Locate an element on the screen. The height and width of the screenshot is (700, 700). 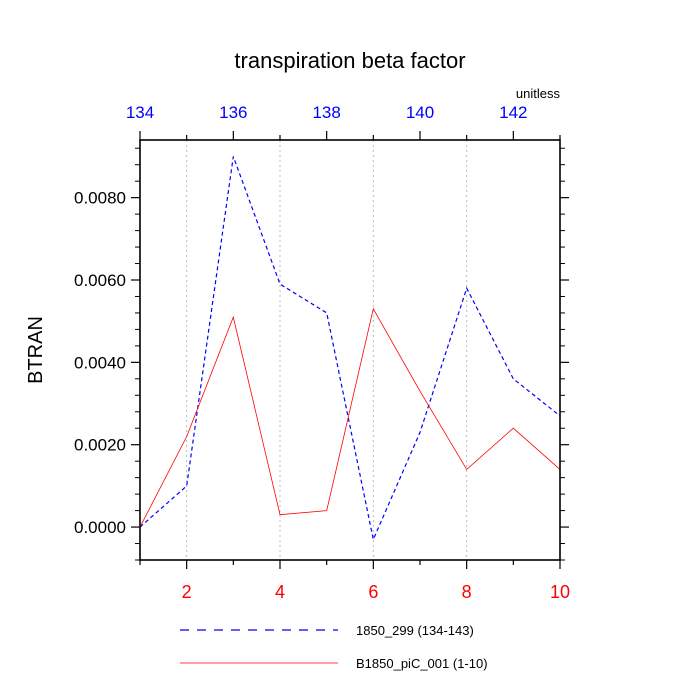
legend-label-2: B1850_piC_001 (1-10) is located at coordinates (422, 663).